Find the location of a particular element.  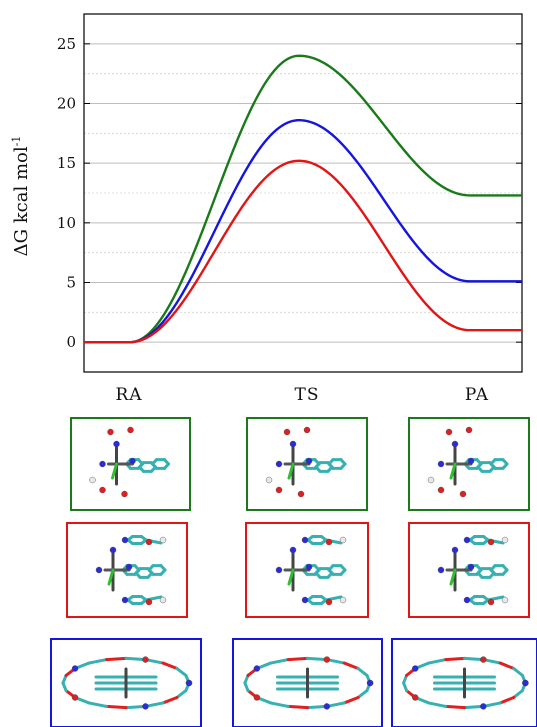

y-tick-label: 20 is located at coordinates (66, 104).